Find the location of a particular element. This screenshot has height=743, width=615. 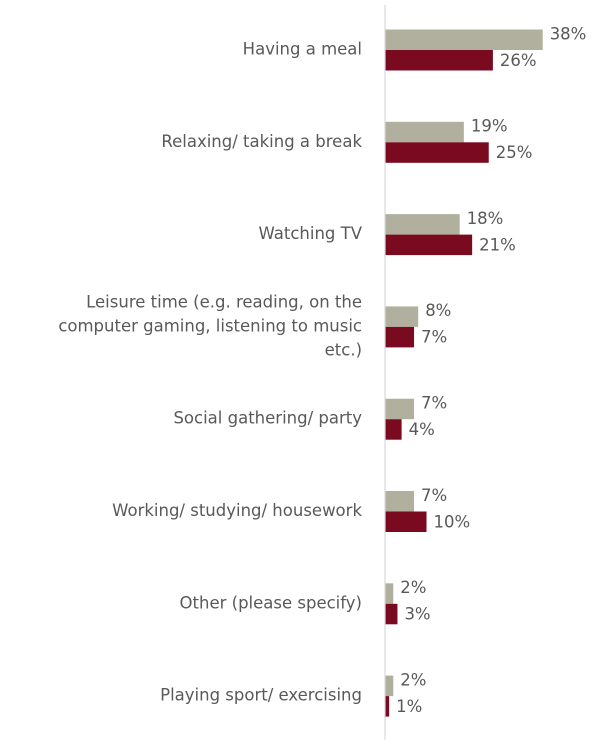

data-label: 4% is located at coordinates (422, 429).